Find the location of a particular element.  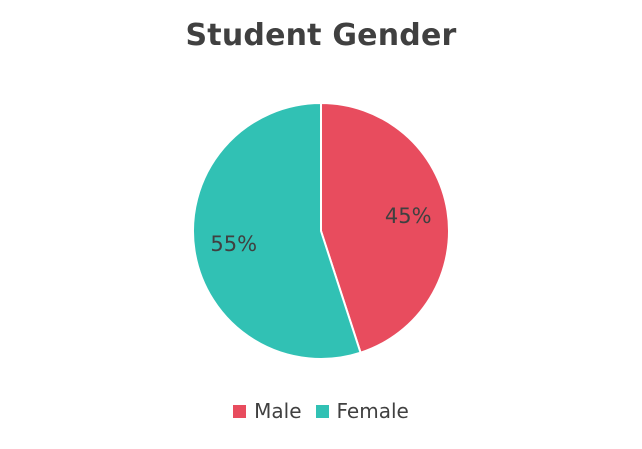

legend-label-male: Male is located at coordinates (278, 411).